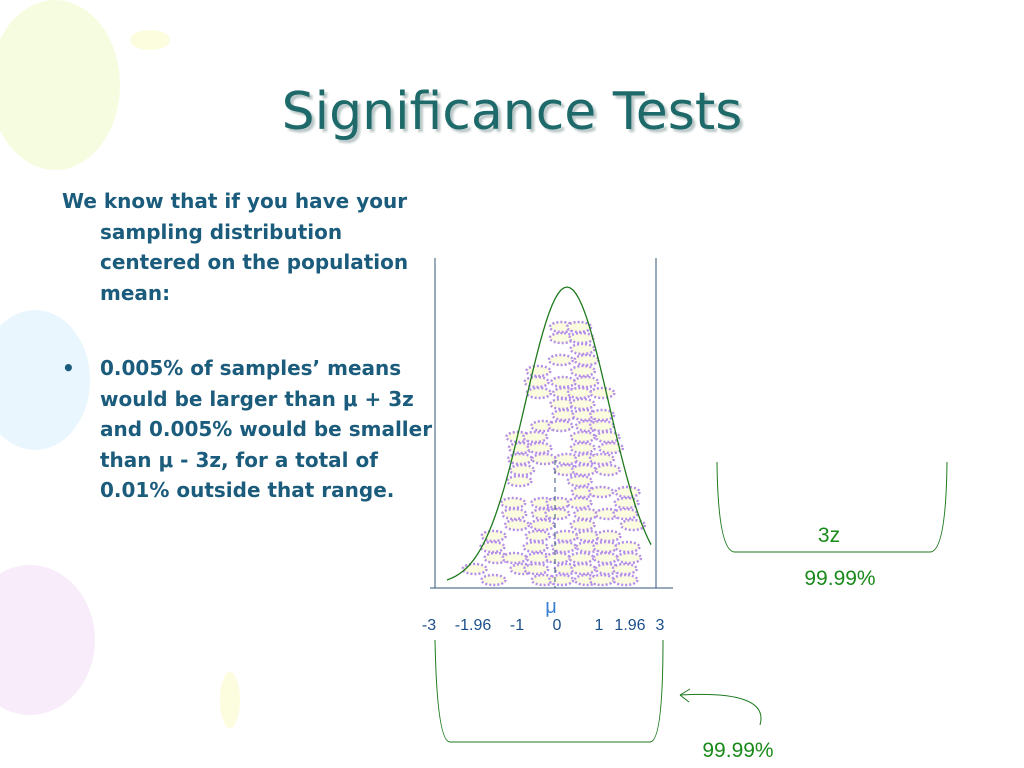  I want to click on coverage-label: 99.99%, so click(839, 578).